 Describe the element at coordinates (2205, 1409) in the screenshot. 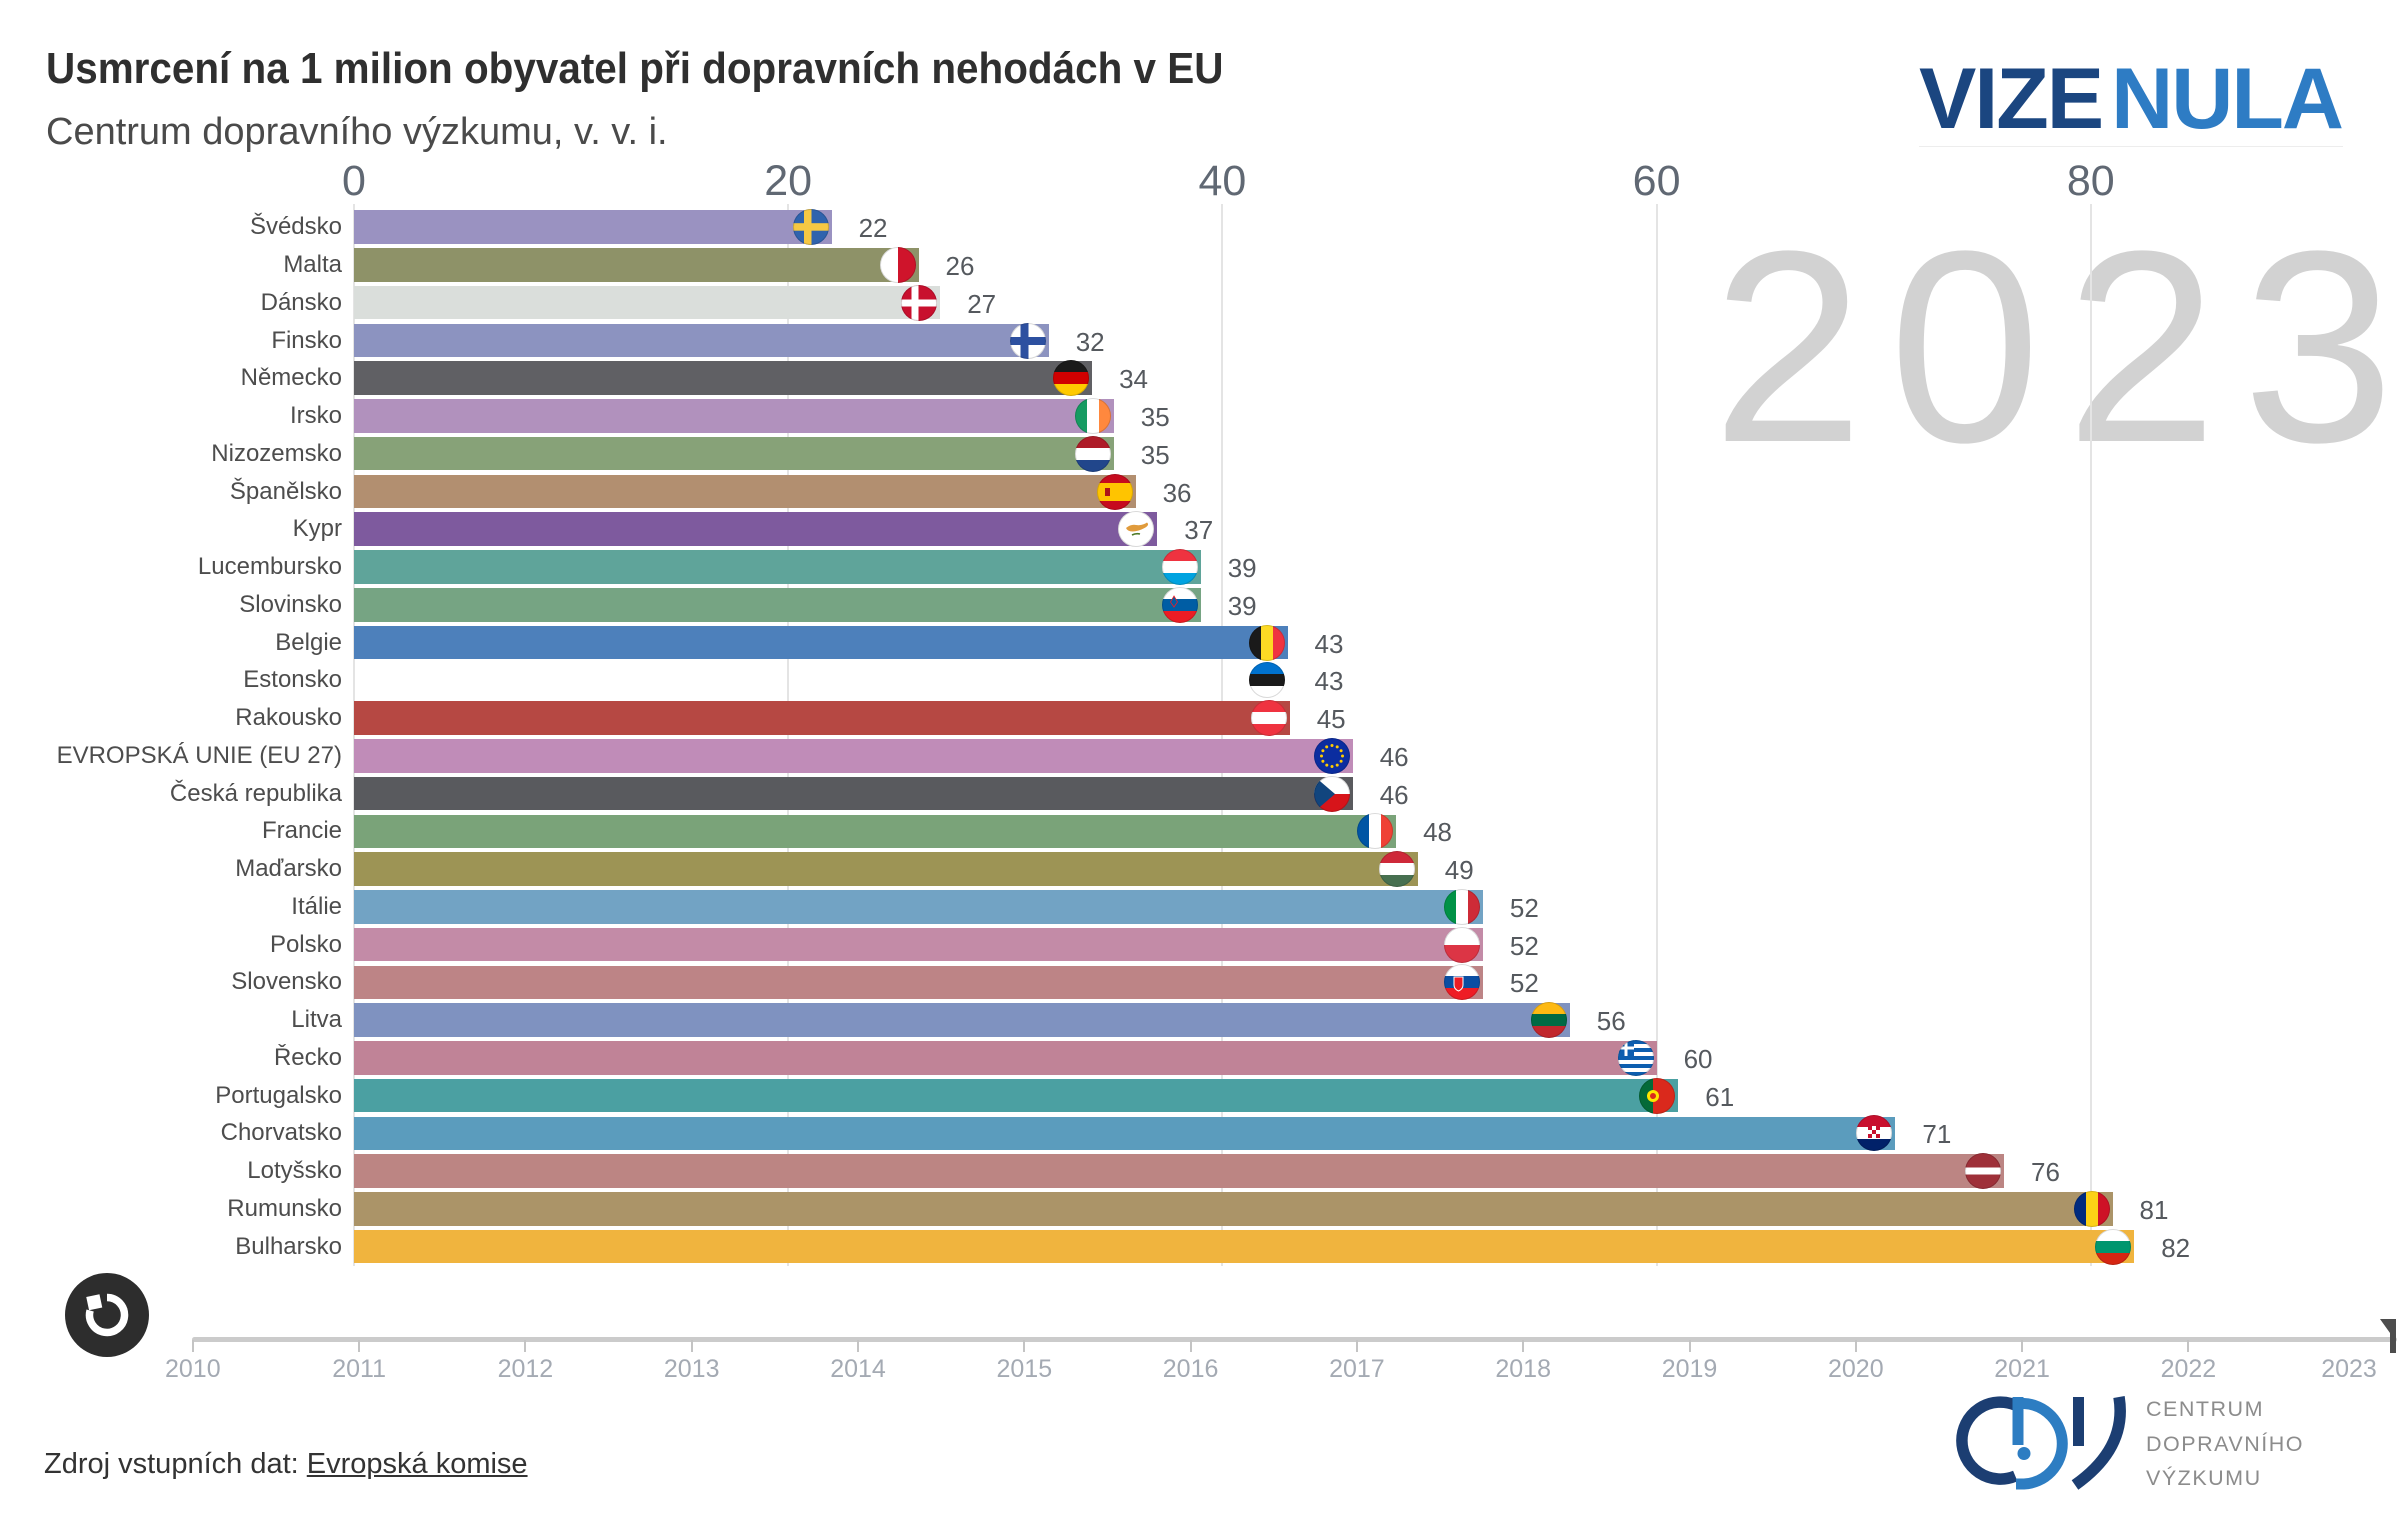

I see `svg-text: CENTRUM` at that location.